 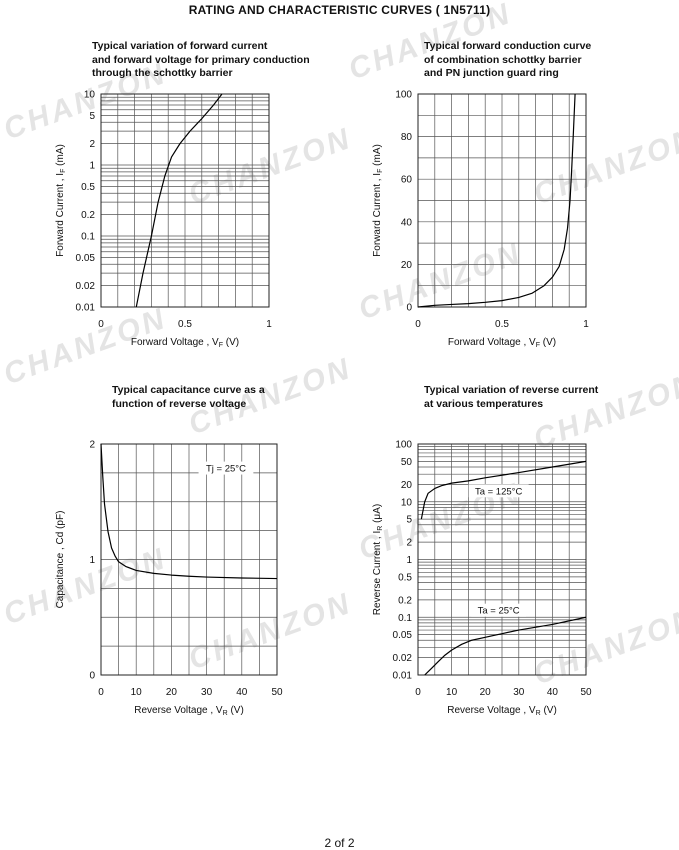 I want to click on y-axis-label: Reverse Current , IR (μA), so click(x=378, y=559).